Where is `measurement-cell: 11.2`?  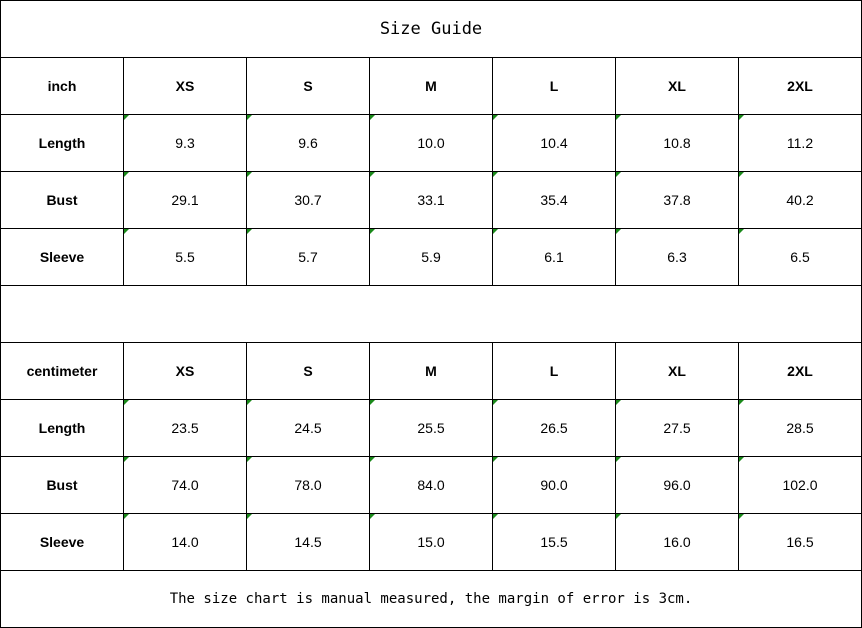 measurement-cell: 11.2 is located at coordinates (800, 143).